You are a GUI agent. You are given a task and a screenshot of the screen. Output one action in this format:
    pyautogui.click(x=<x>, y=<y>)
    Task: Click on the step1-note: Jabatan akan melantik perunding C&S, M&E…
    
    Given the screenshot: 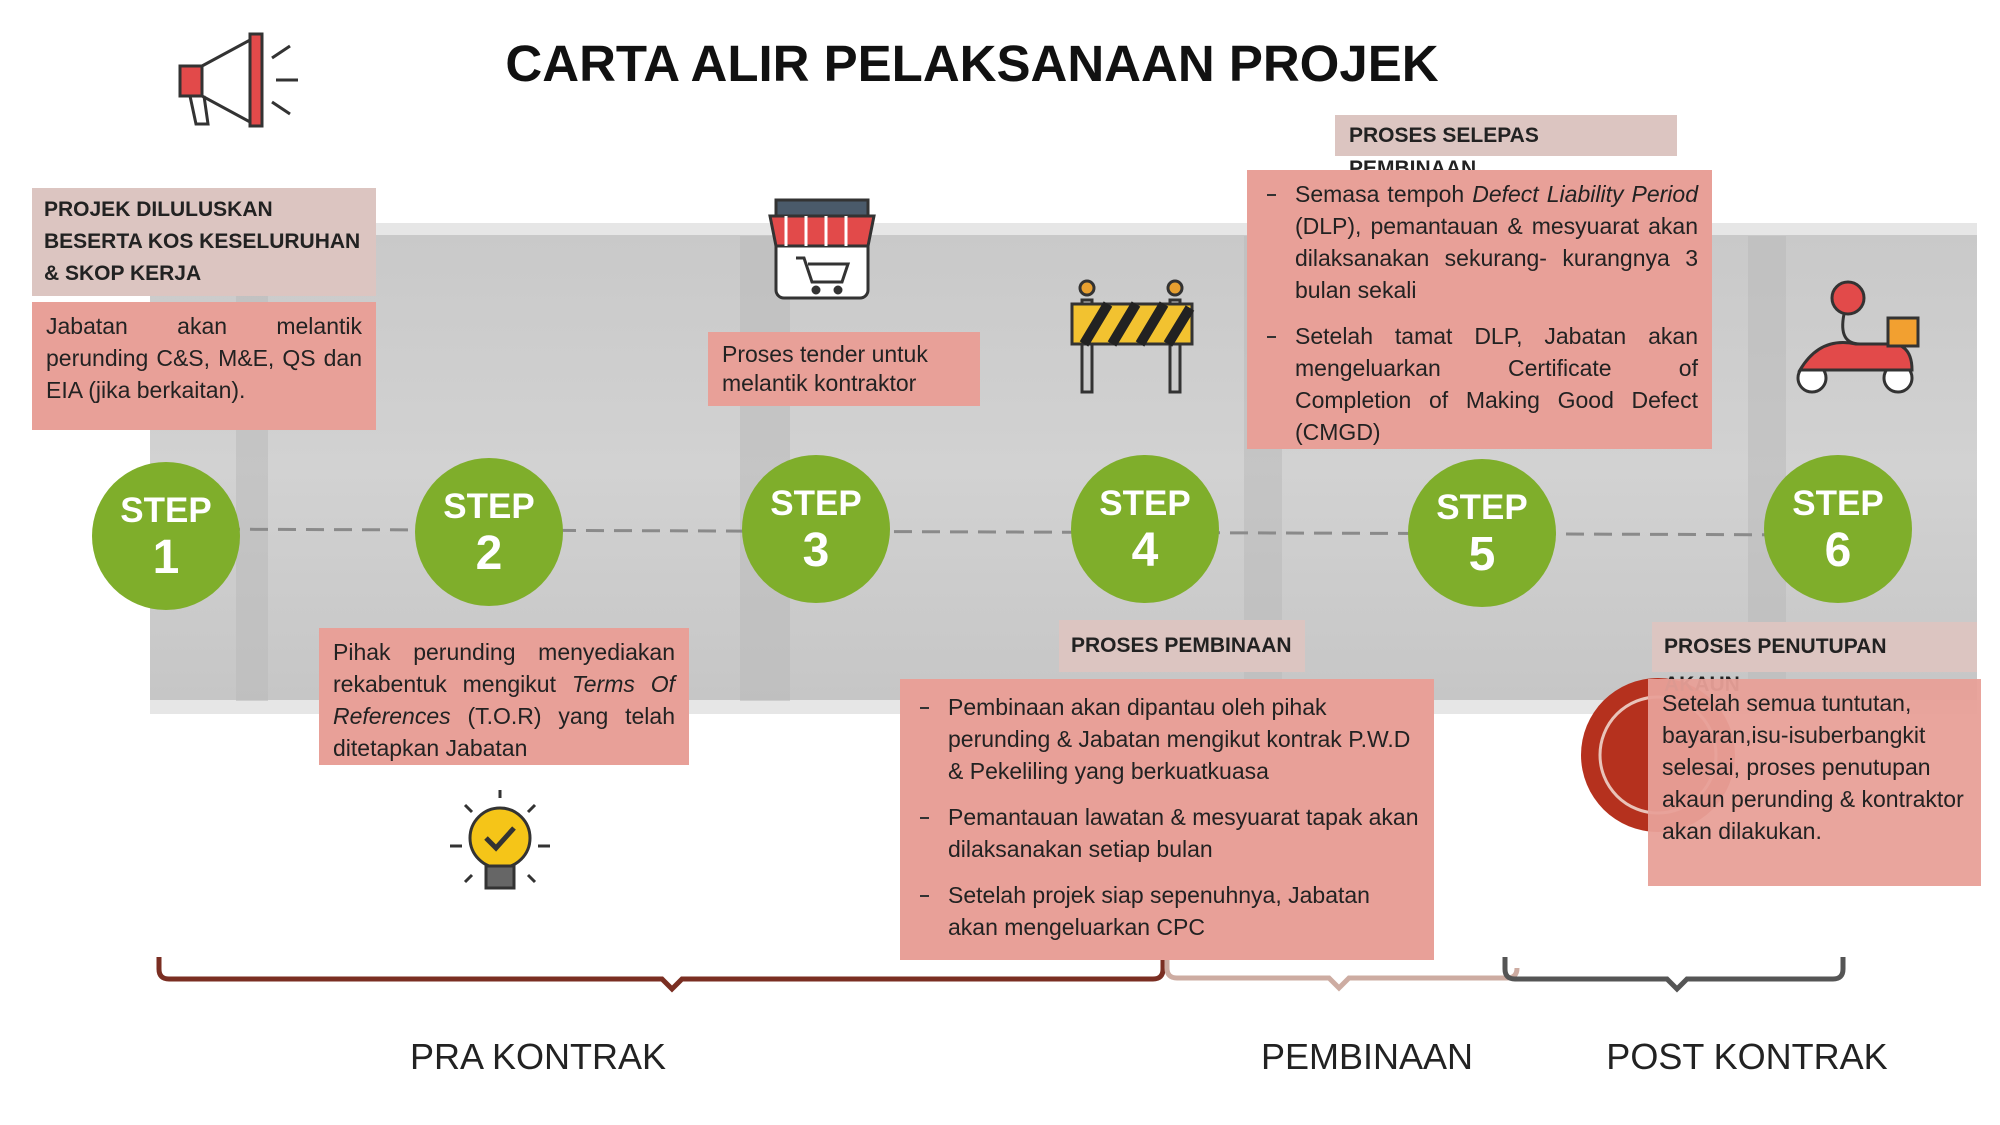 What is the action you would take?
    pyautogui.click(x=204, y=366)
    